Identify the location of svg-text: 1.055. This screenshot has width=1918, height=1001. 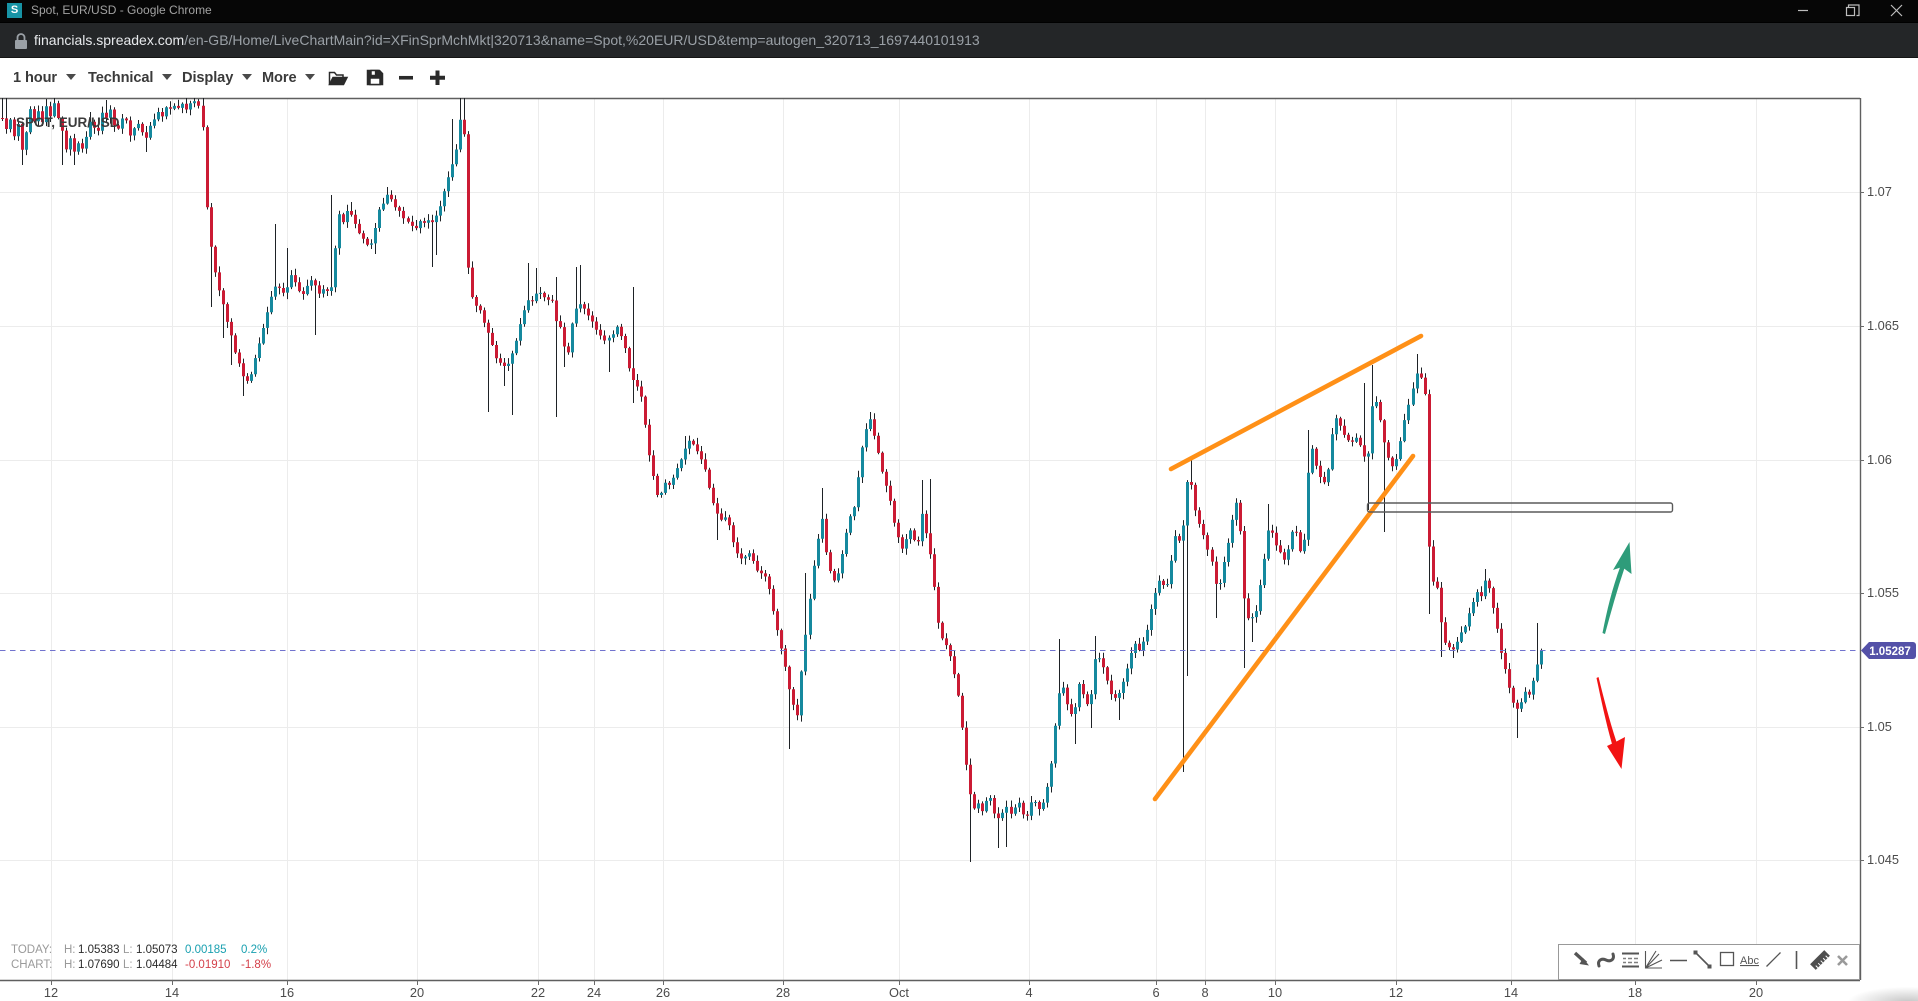
(1883, 592).